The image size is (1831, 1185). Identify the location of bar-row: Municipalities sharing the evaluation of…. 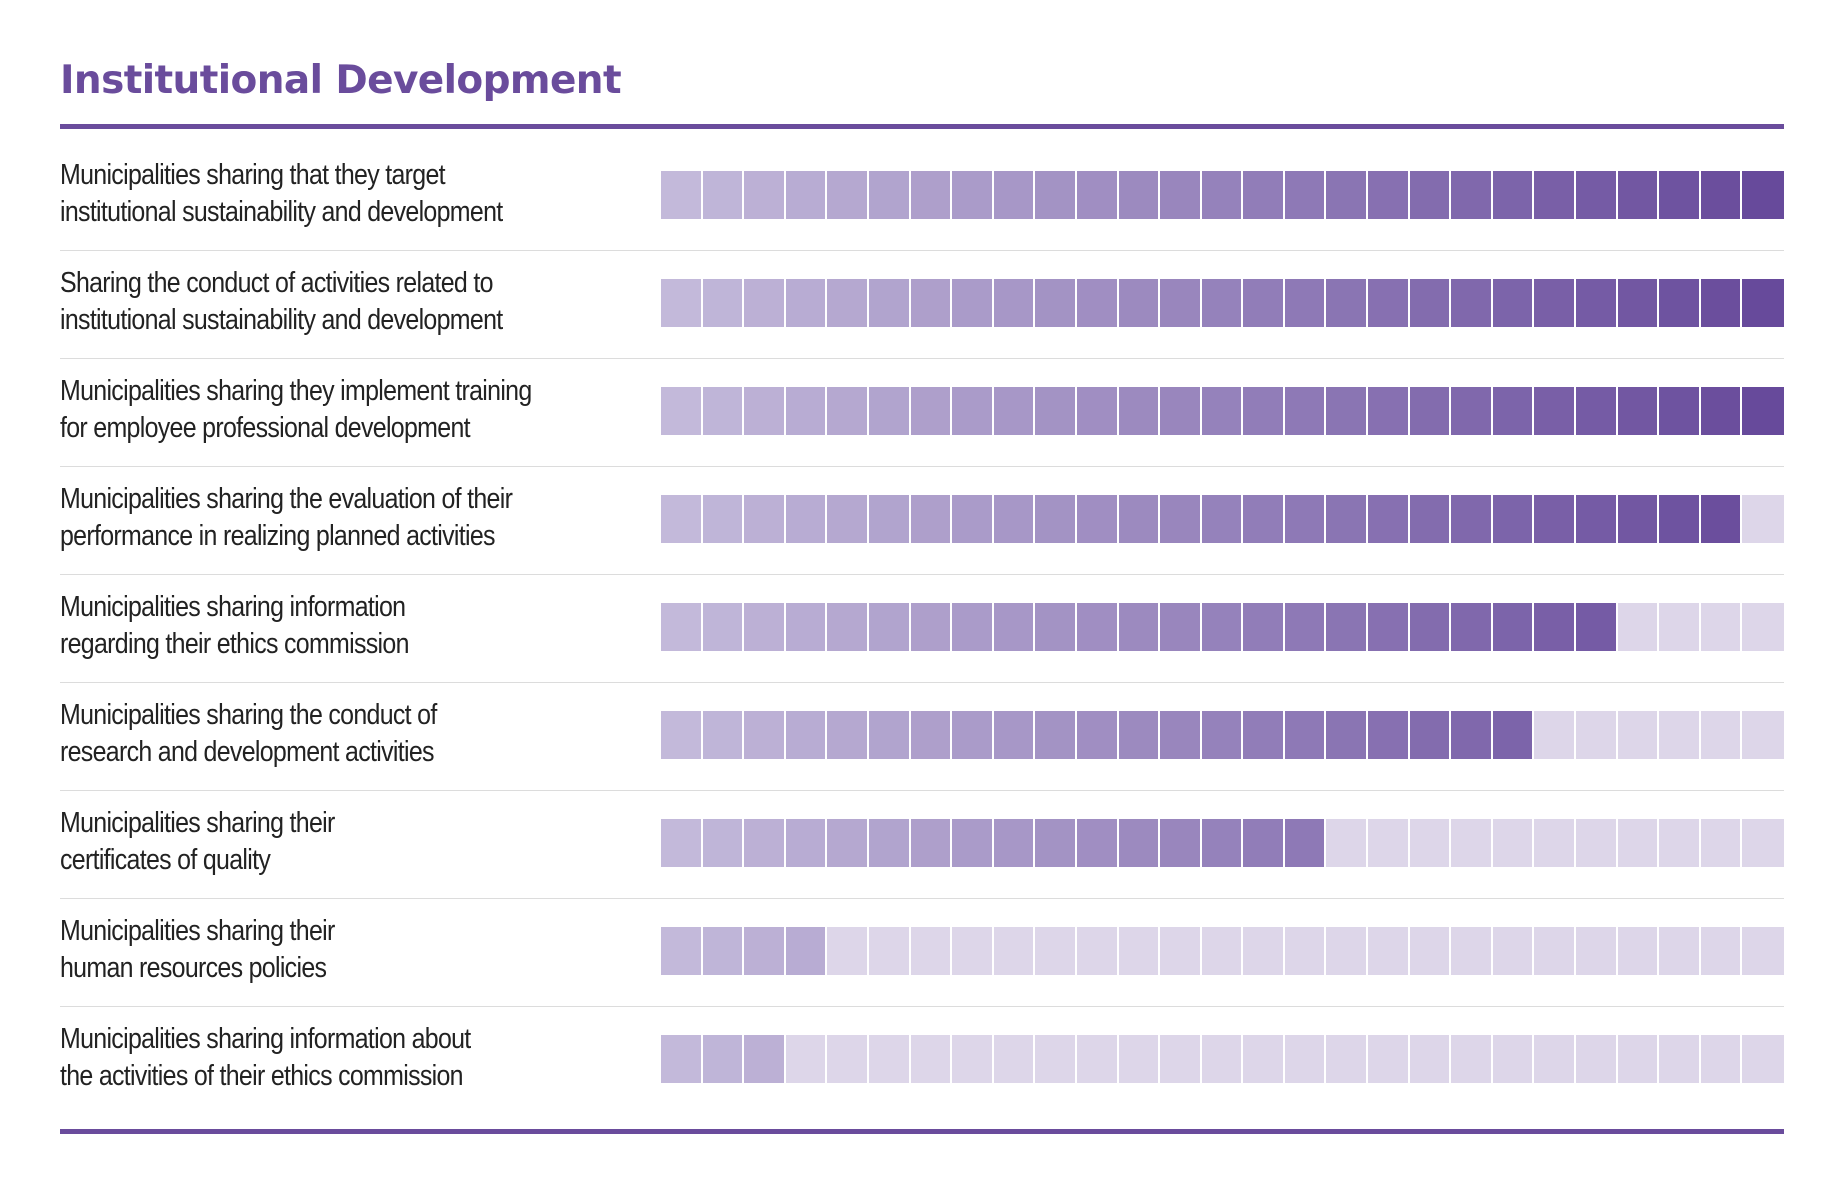
(922, 521).